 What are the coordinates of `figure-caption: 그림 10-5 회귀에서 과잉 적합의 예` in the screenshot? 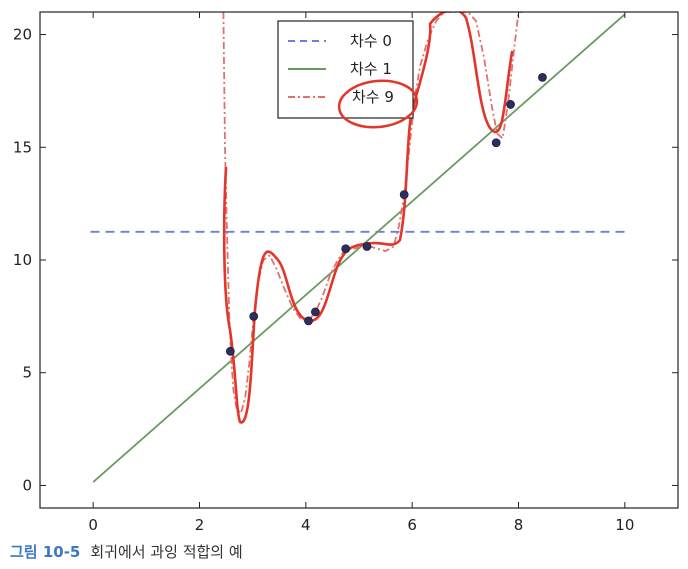 It's located at (126, 551).